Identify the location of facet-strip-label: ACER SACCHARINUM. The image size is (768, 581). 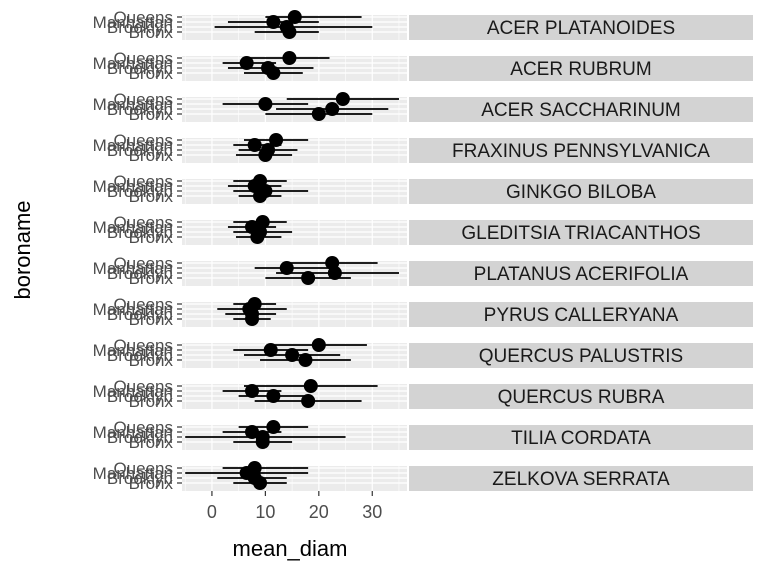
(581, 110).